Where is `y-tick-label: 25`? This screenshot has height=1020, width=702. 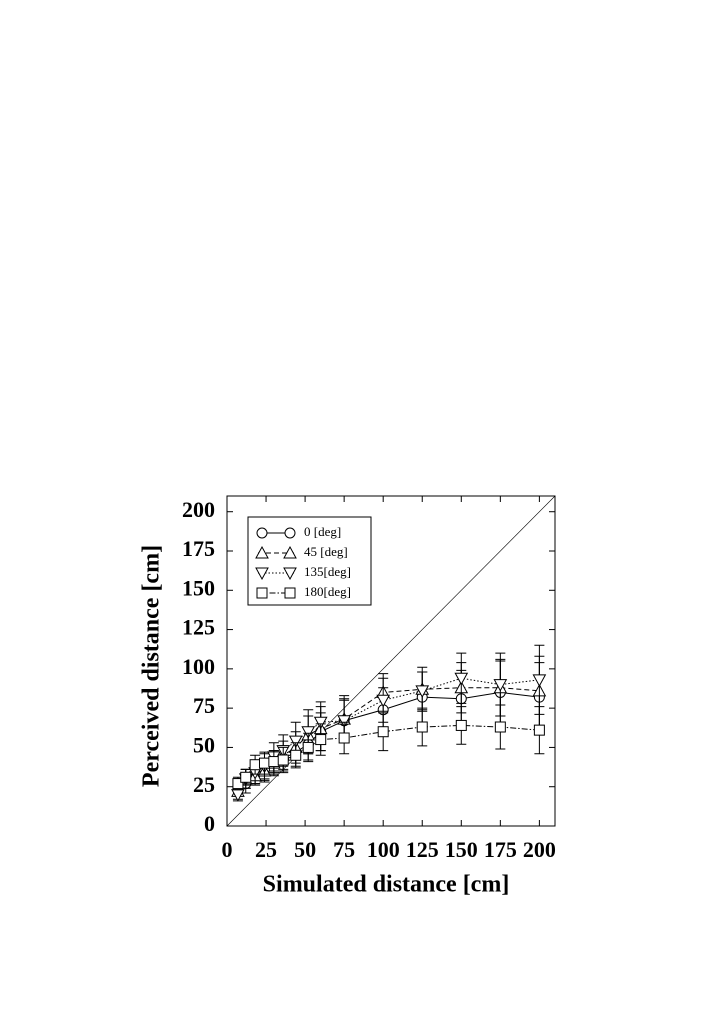
y-tick-label: 25 is located at coordinates (204, 784).